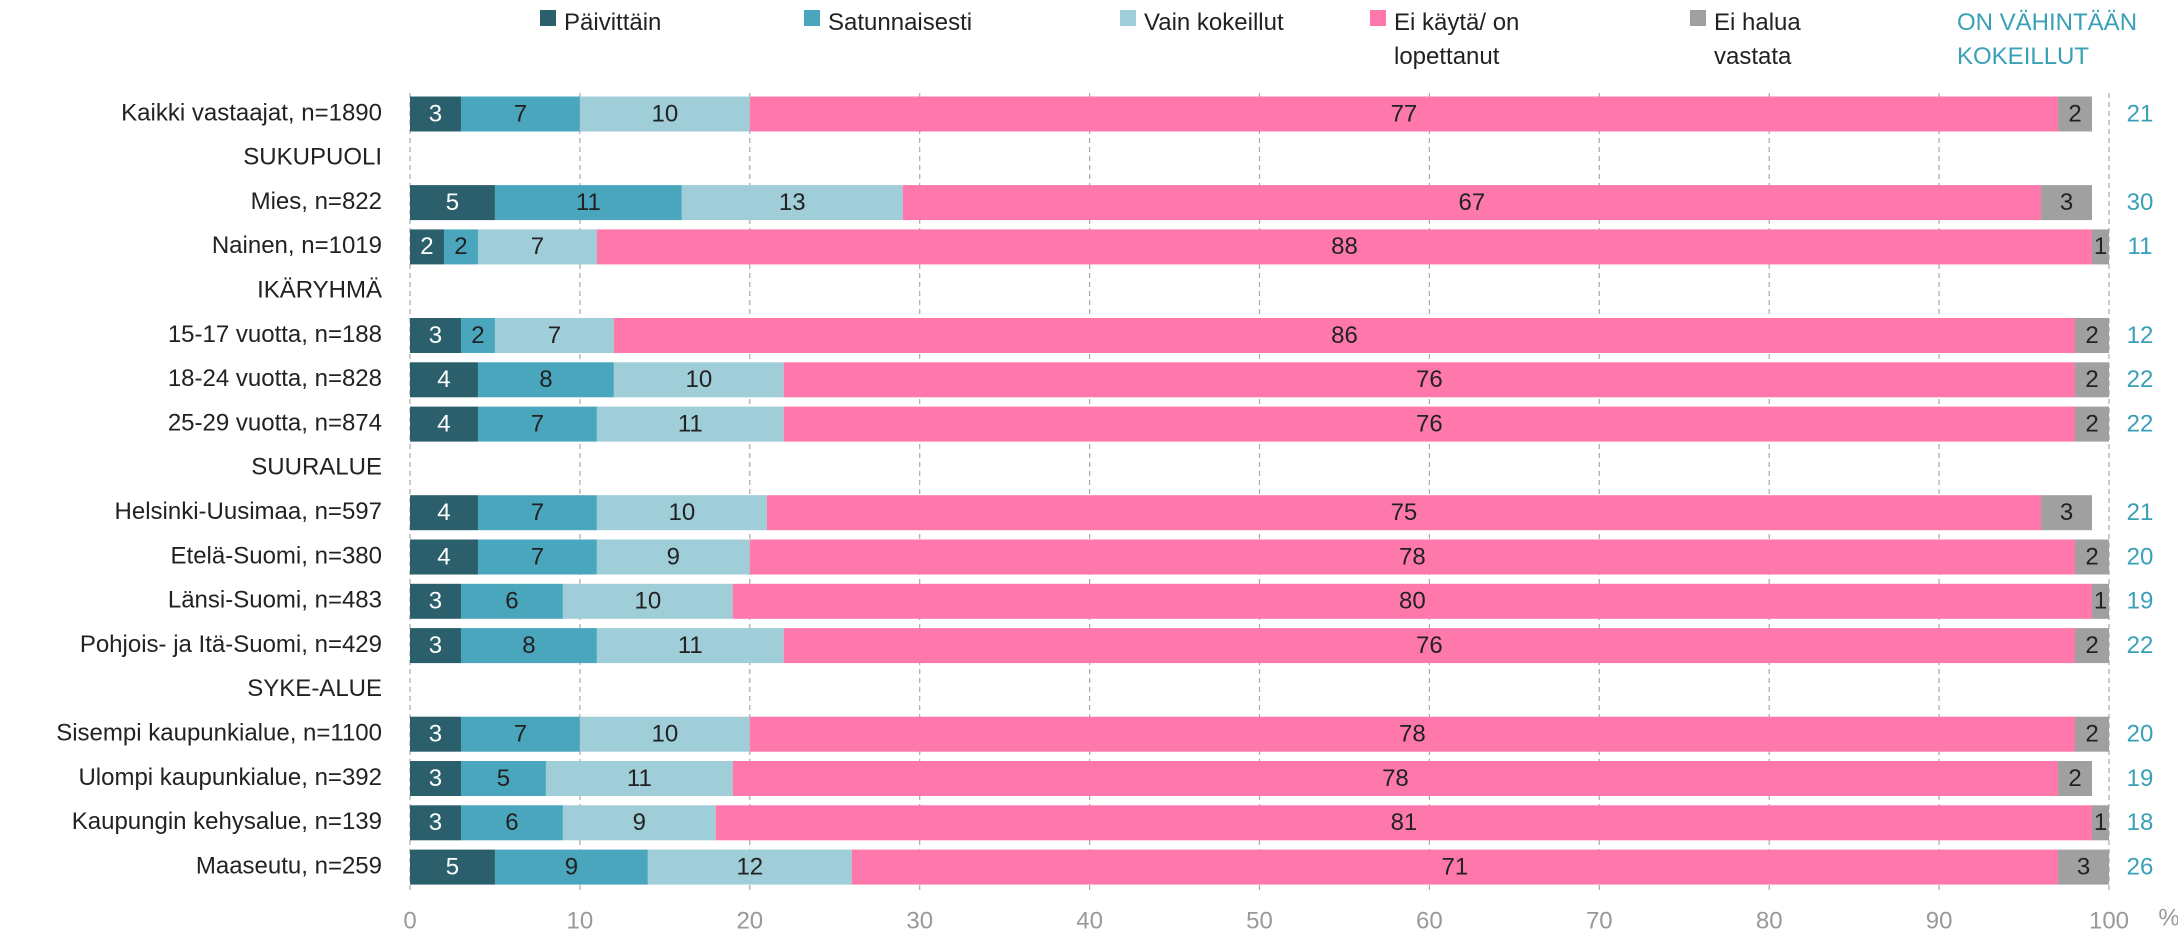  What do you see at coordinates (289, 865) in the screenshot?
I see `y-tick-label: Maaseutu, n=259` at bounding box center [289, 865].